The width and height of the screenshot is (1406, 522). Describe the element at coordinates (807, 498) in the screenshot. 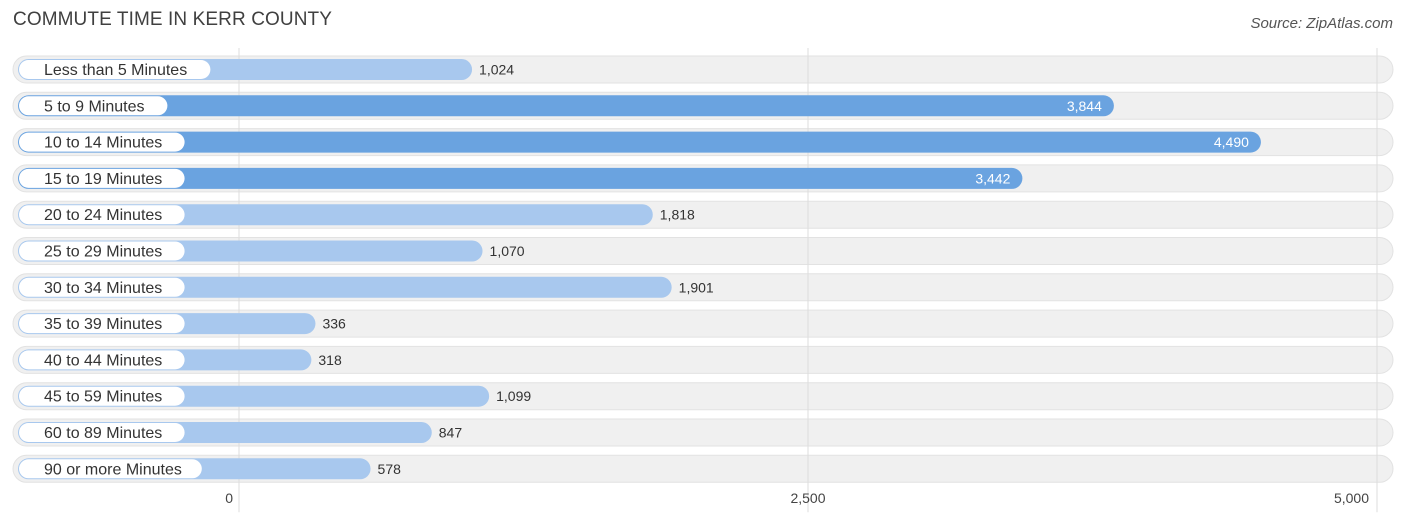

I see `x-tick-label: 2,500` at that location.